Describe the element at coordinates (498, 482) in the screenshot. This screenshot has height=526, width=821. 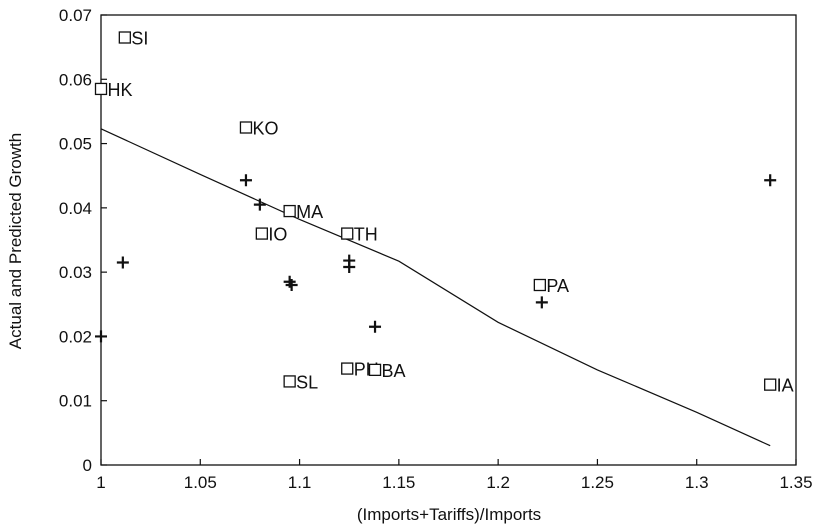
I see `x-tick-label: 1.2` at that location.